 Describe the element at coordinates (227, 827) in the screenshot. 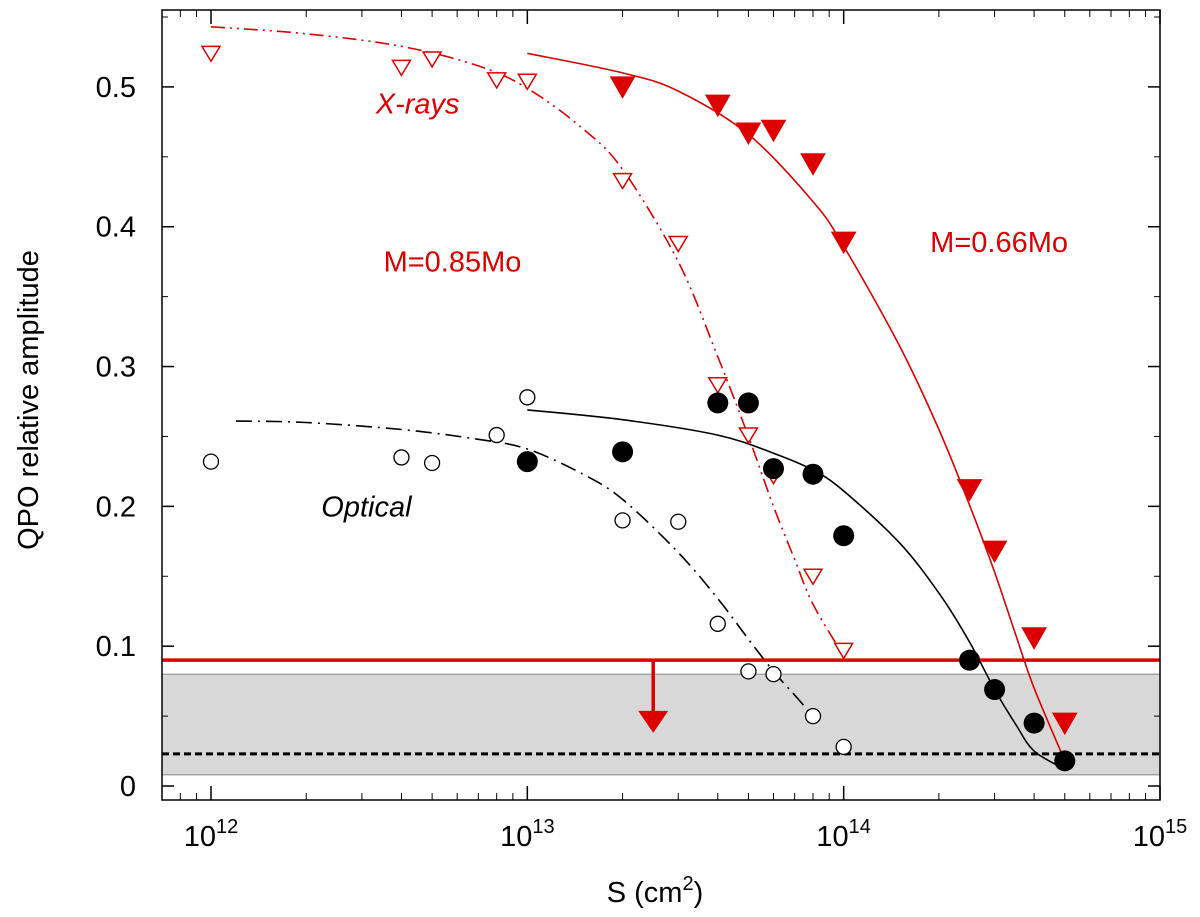

I see `x-tick-exp: 12` at that location.